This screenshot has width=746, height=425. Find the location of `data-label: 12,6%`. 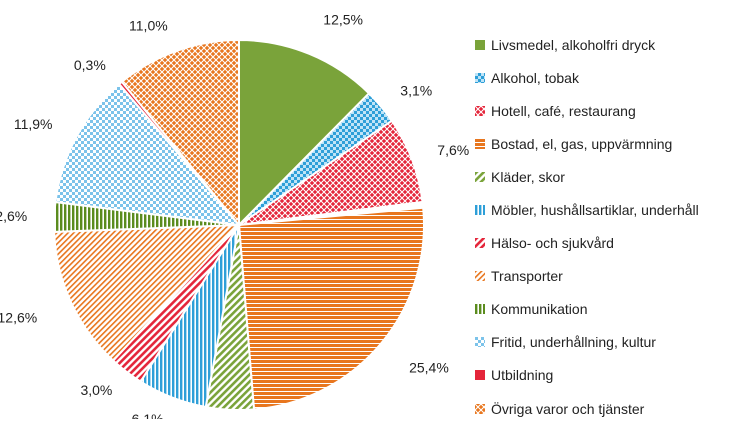

data-label: 12,6% is located at coordinates (18, 318).